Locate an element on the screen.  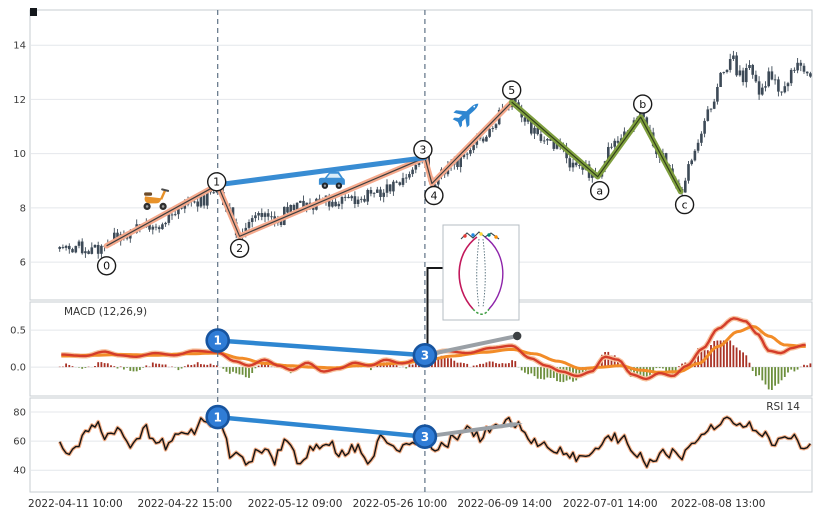
y-tick-label: 0.5 is located at coordinates (18, 331).